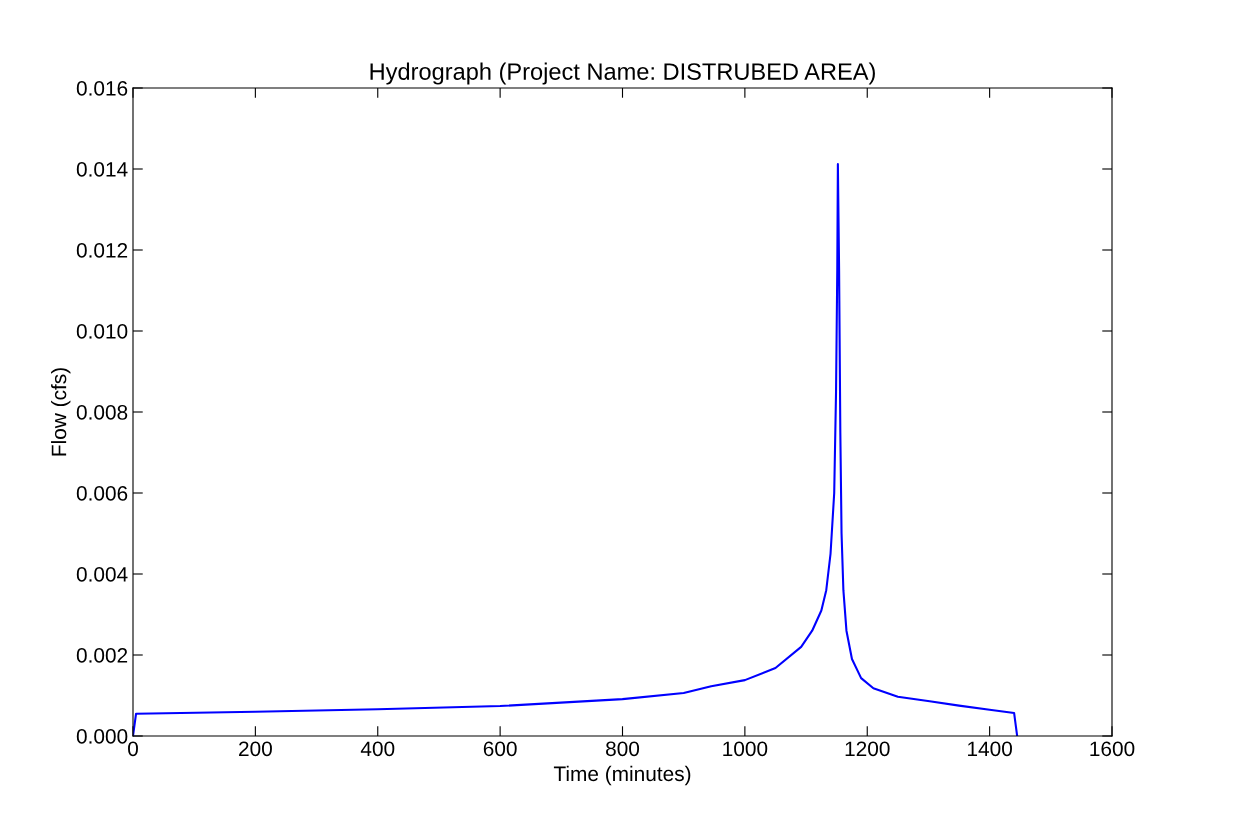 The image size is (1244, 830). Describe the element at coordinates (102, 331) in the screenshot. I see `y-tick-label: 0.010` at that location.